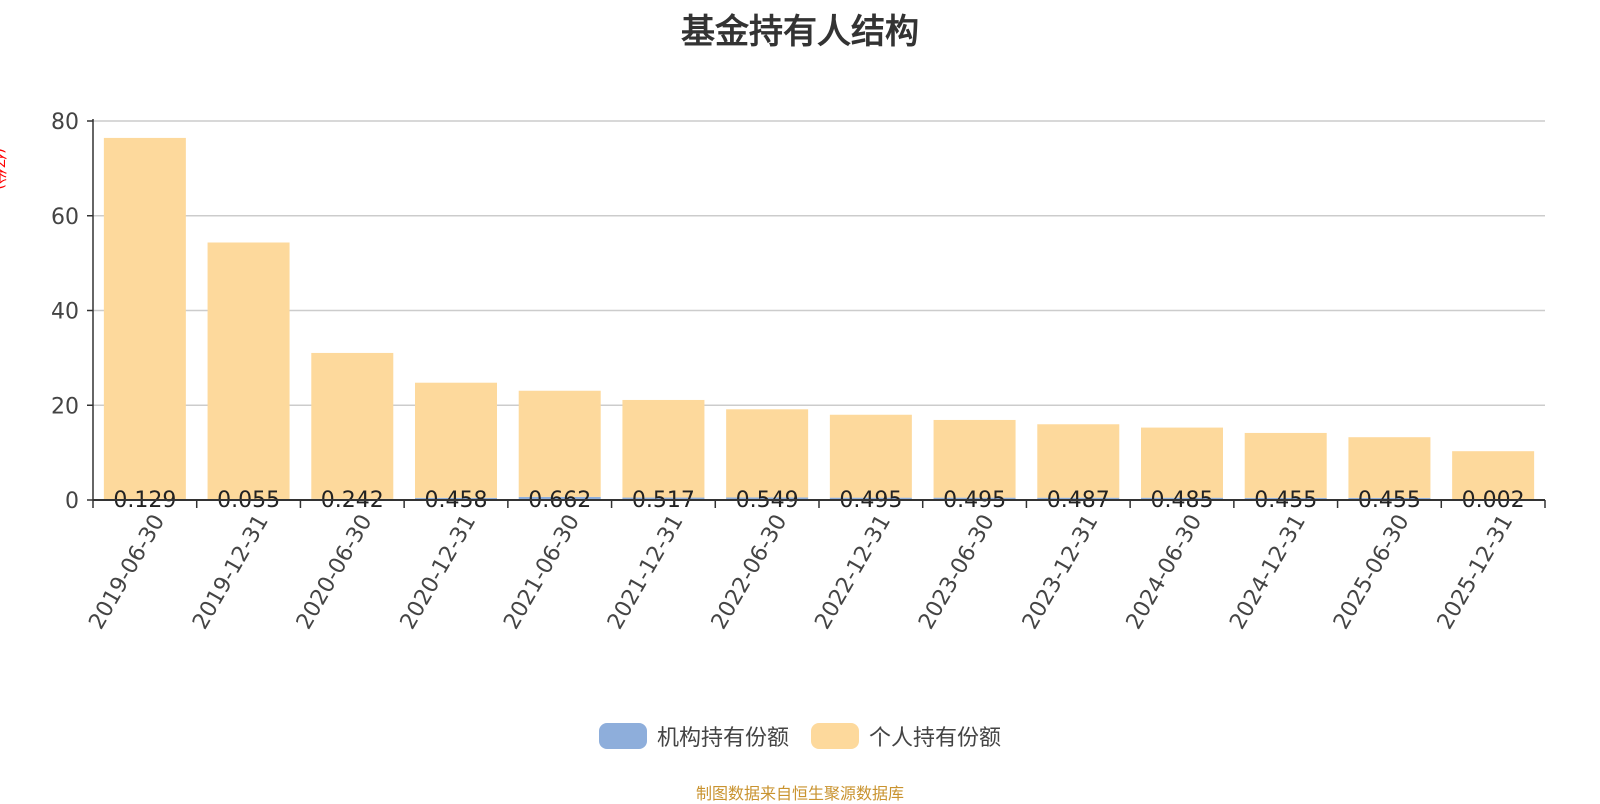 The image size is (1600, 804). What do you see at coordinates (1165, 572) in the screenshot?
I see `x-tick-label: 2024-06-30` at bounding box center [1165, 572].